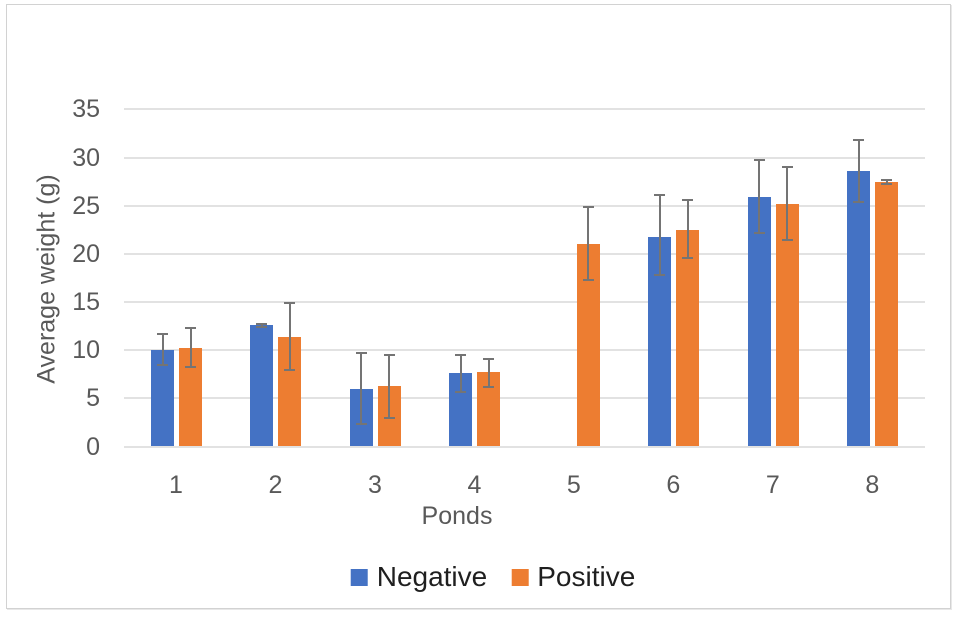 This screenshot has height=618, width=960. Describe the element at coordinates (859, 140) in the screenshot. I see `error-bar-negative-pond-8-cap-top` at that location.